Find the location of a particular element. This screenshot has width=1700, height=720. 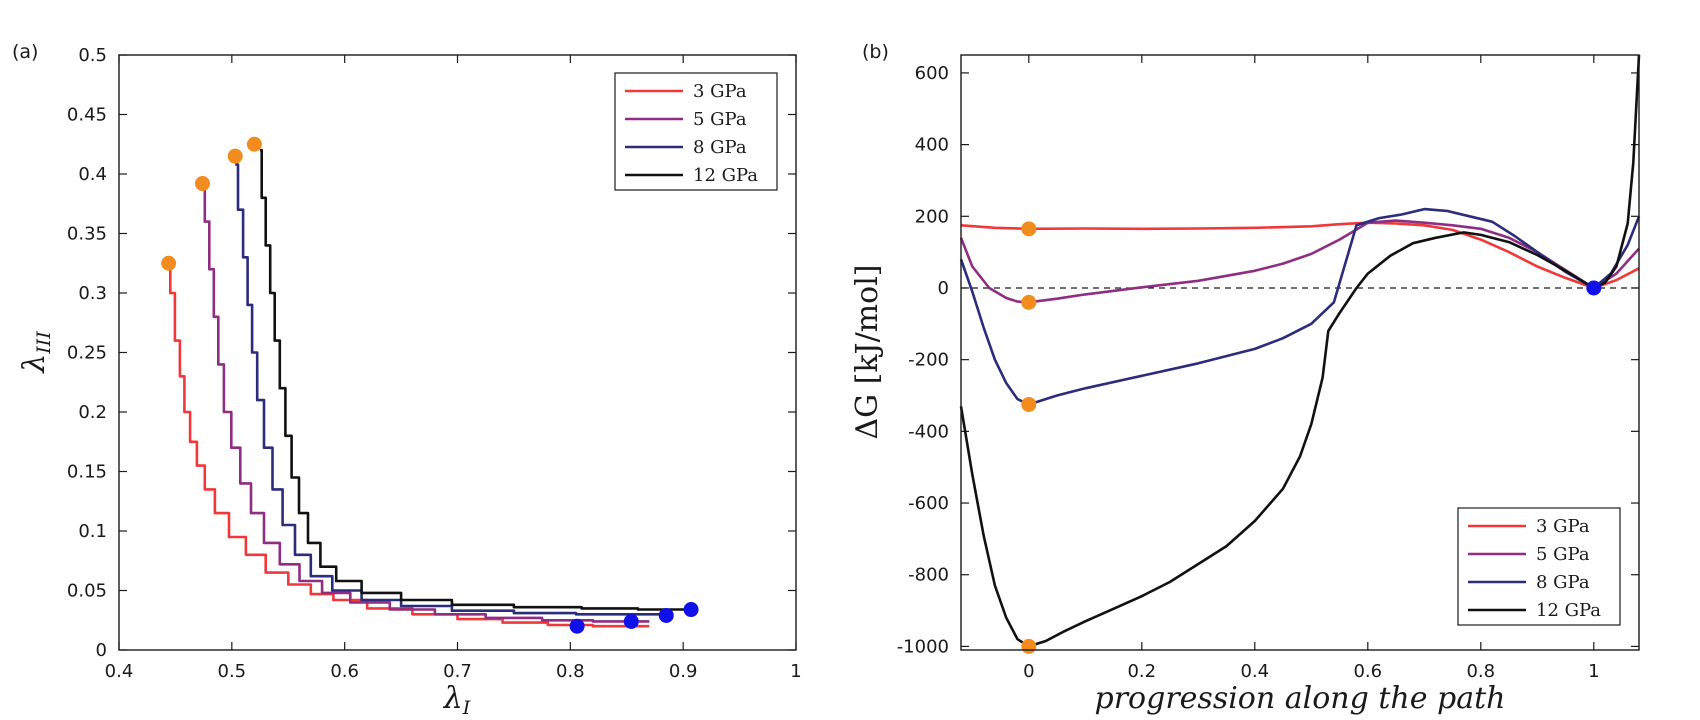

panel-b-y-tick-label: 0 is located at coordinates (943, 288).